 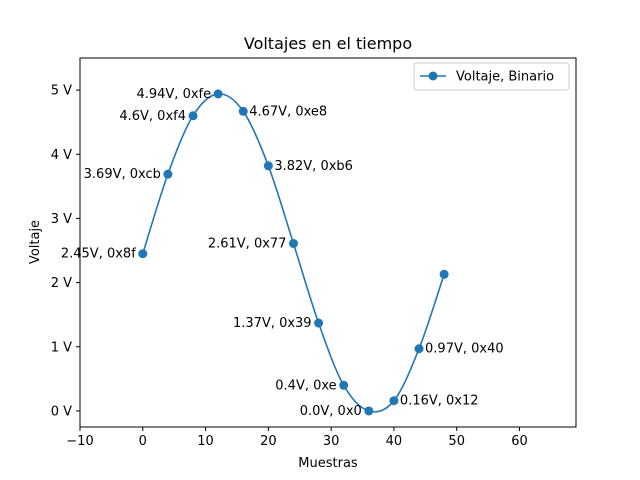 What do you see at coordinates (173, 94) in the screenshot?
I see `point-annotation: 4.94V, 0xfe` at bounding box center [173, 94].